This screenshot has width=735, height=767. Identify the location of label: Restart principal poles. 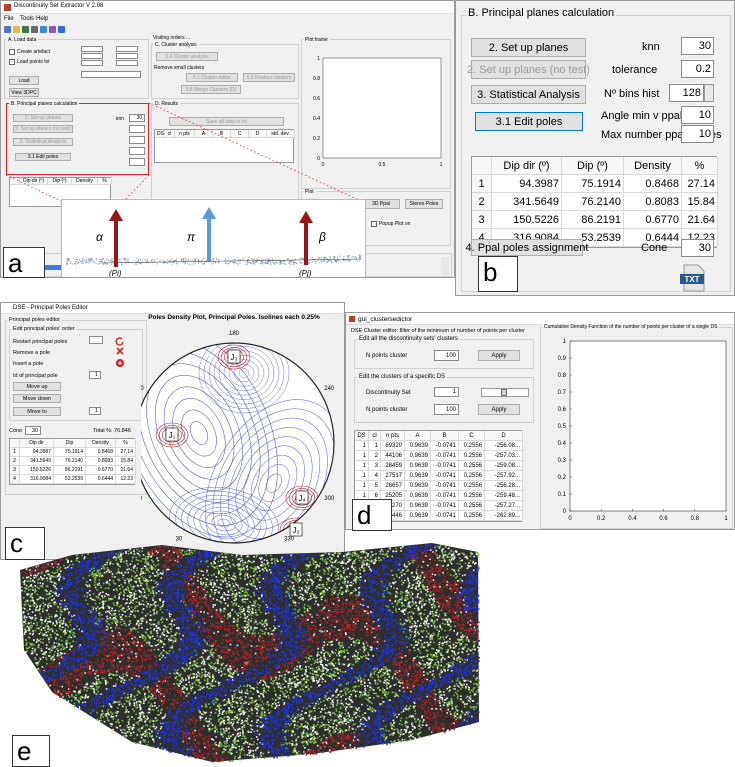
(40, 342).